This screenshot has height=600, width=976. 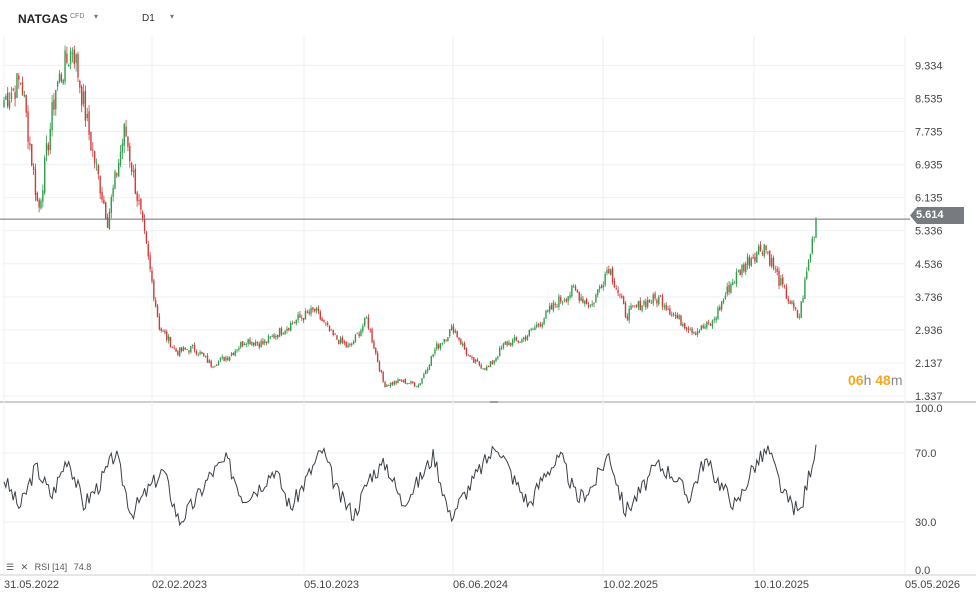 What do you see at coordinates (488, 18) in the screenshot?
I see `chart-toolbar: NATGAS CFD ▾ D1 ▾` at bounding box center [488, 18].